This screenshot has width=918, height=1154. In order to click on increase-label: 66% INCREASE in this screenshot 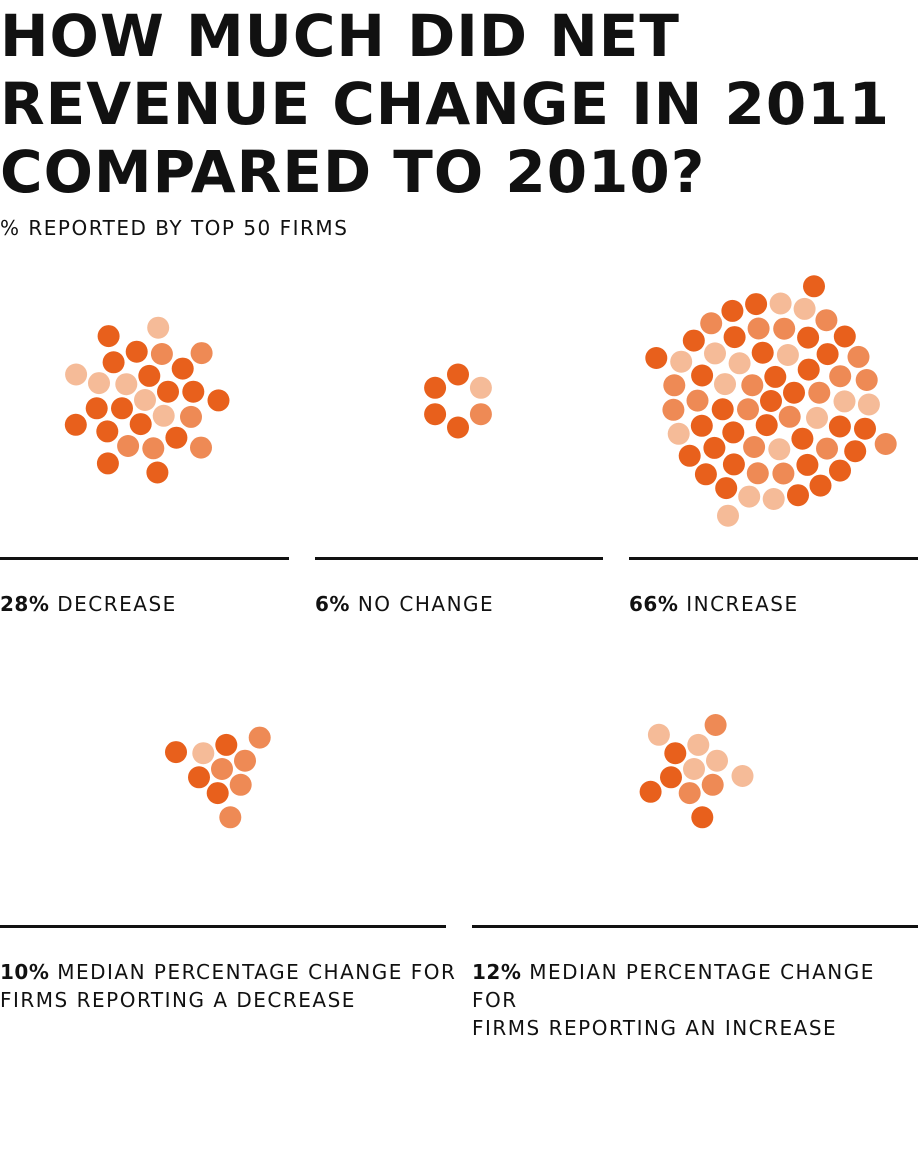, I will do `click(714, 604)`.